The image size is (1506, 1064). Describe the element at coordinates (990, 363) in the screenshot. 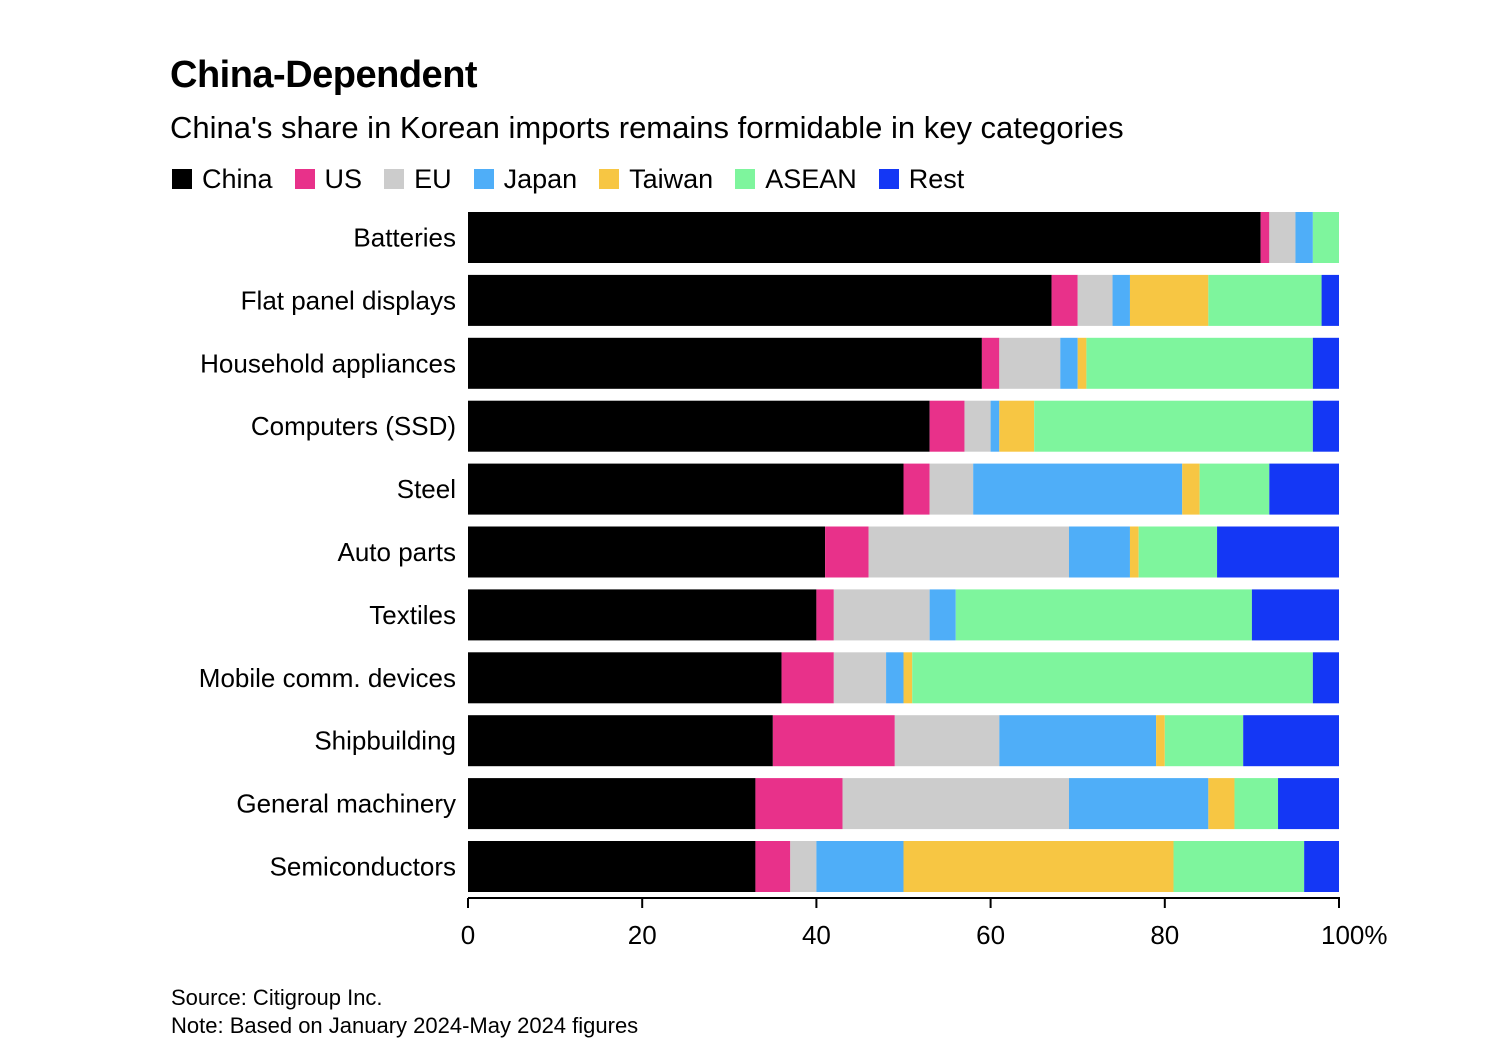

I see `bar-household-appliances-us` at that location.